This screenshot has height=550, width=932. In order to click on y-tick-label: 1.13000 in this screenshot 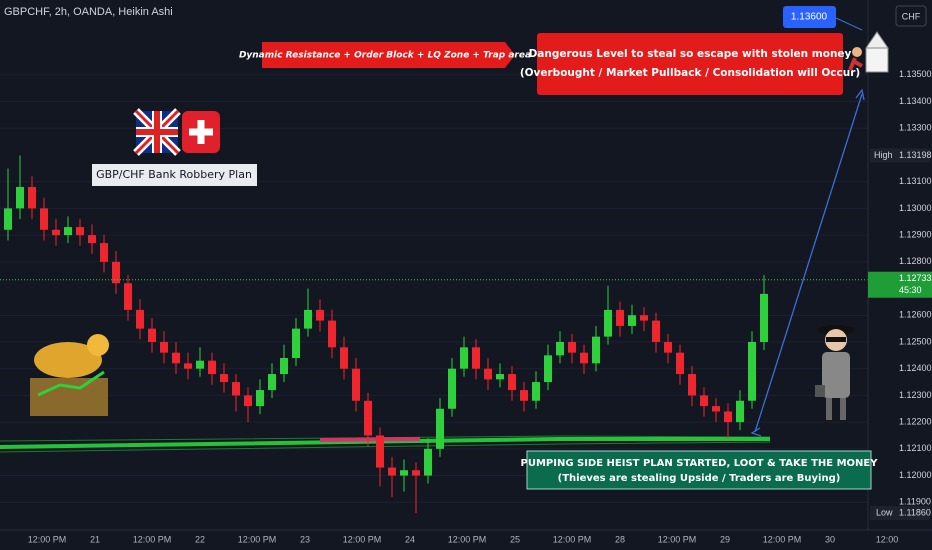, I will do `click(915, 208)`.